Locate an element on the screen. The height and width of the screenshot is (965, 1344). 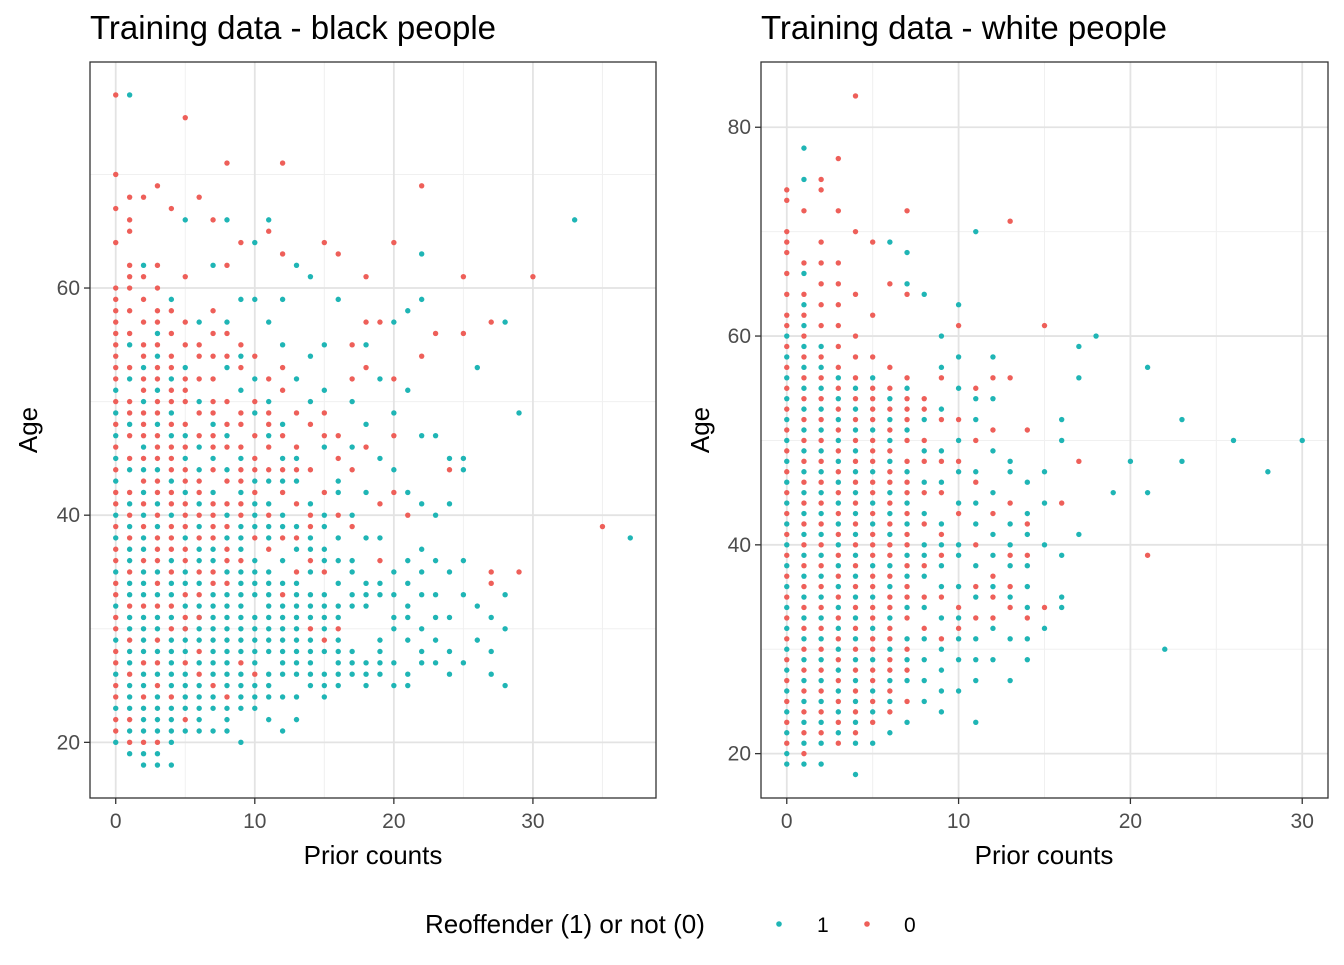
x-axis-label: Prior counts is located at coordinates (373, 855).